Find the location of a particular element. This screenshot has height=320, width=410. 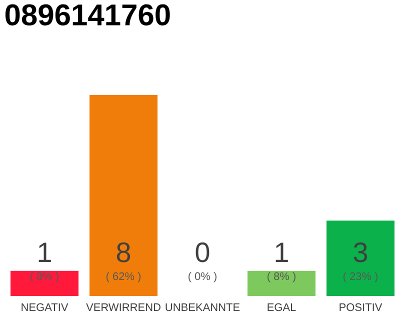

x-tick-label: POSITIV is located at coordinates (361, 307).